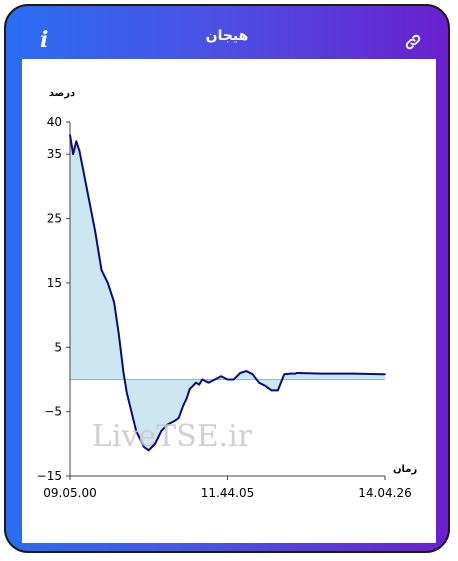 Image resolution: width=458 pixels, height=561 pixels. I want to click on y-tick-label: 35, so click(54, 154).